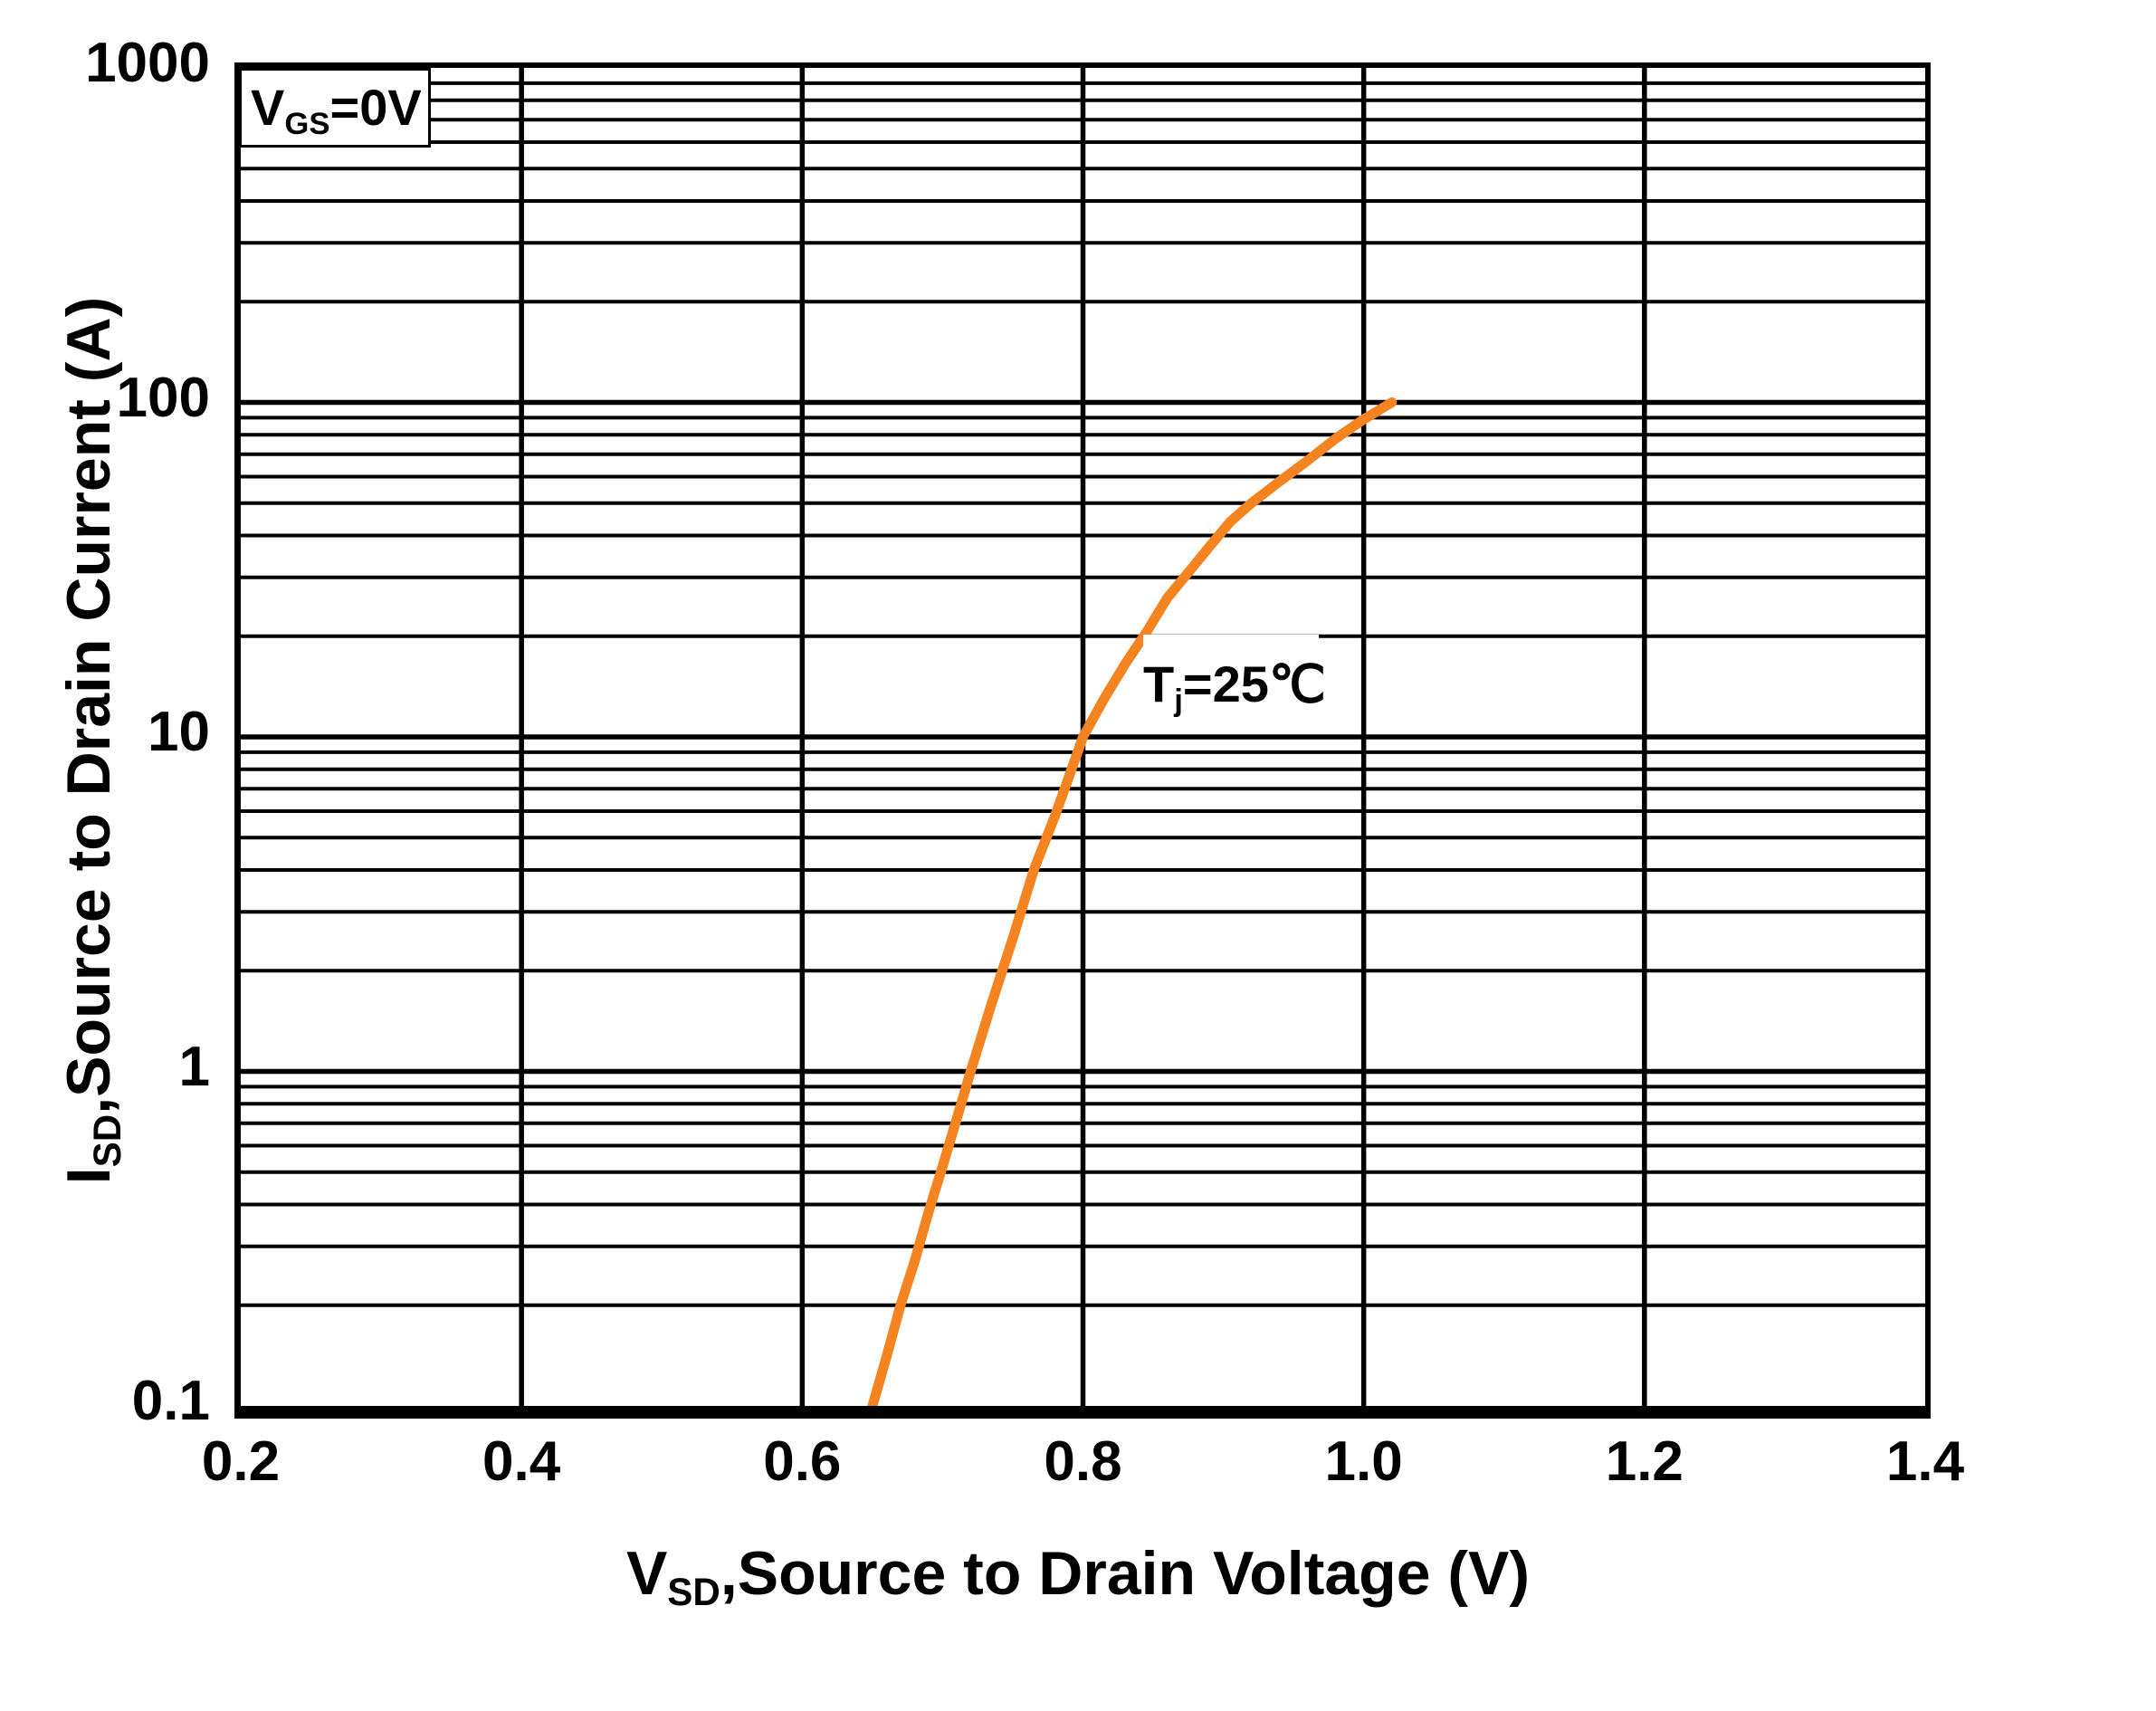 This screenshot has width=2156, height=1711. I want to click on vgs-rest: =0V, so click(375, 108).